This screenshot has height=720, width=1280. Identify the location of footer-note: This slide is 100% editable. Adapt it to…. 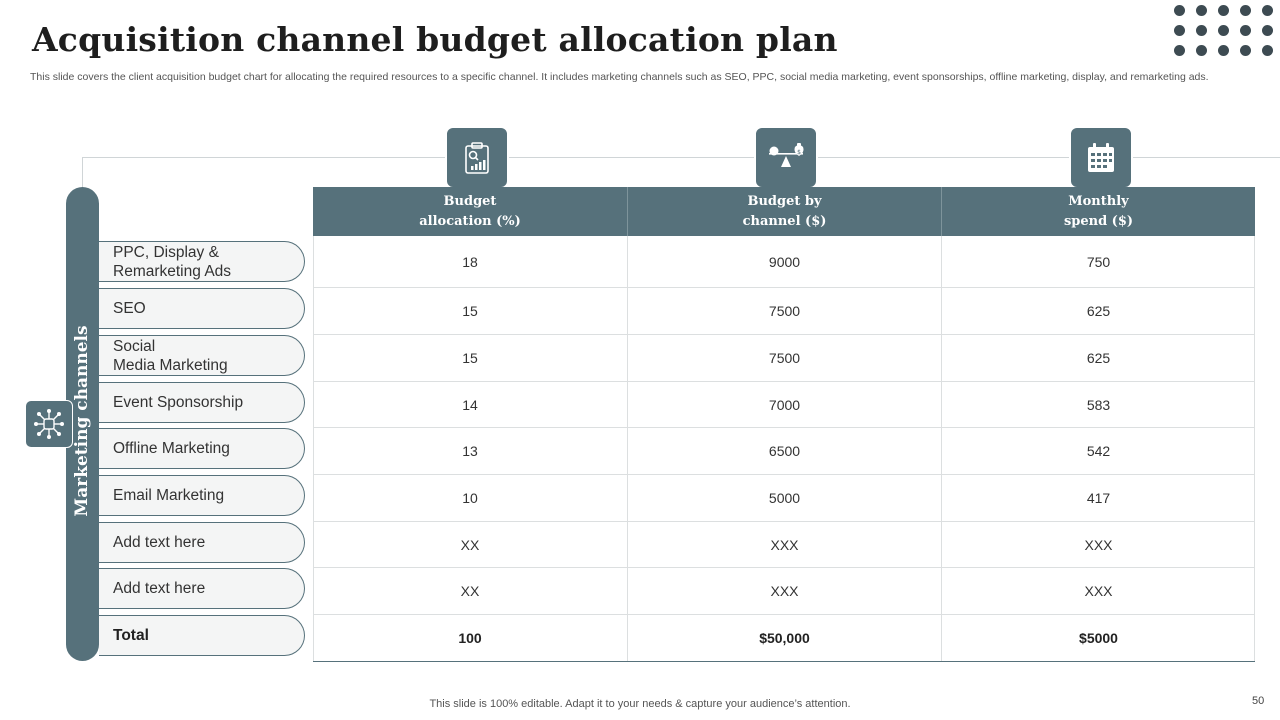
(640, 704).